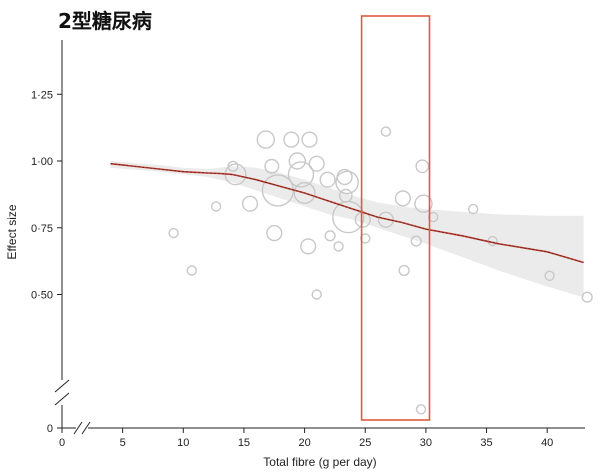 This screenshot has width=600, height=474. What do you see at coordinates (62, 386) in the screenshot?
I see `y-axis-break-mark-a` at bounding box center [62, 386].